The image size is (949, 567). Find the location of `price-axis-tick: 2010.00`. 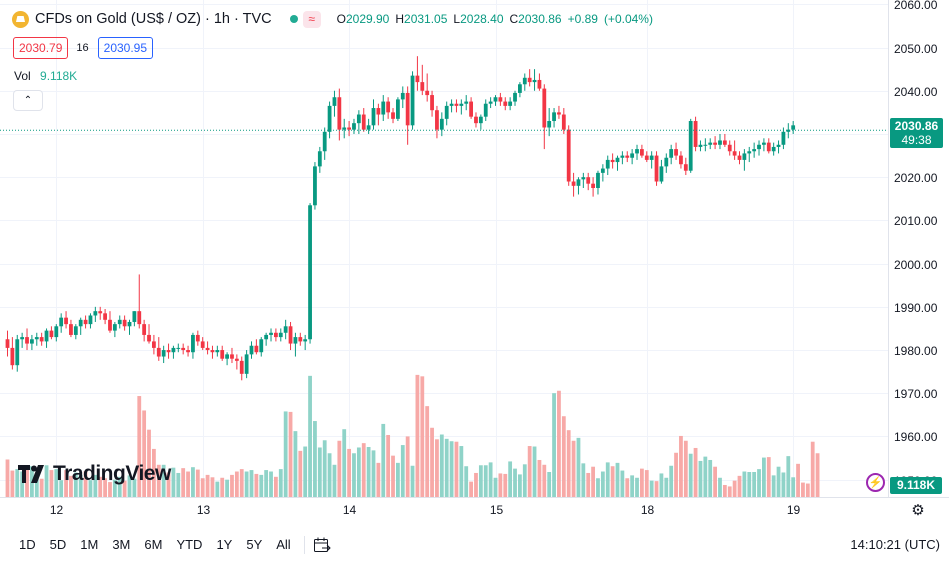

price-axis-tick: 2010.00 is located at coordinates (916, 220).